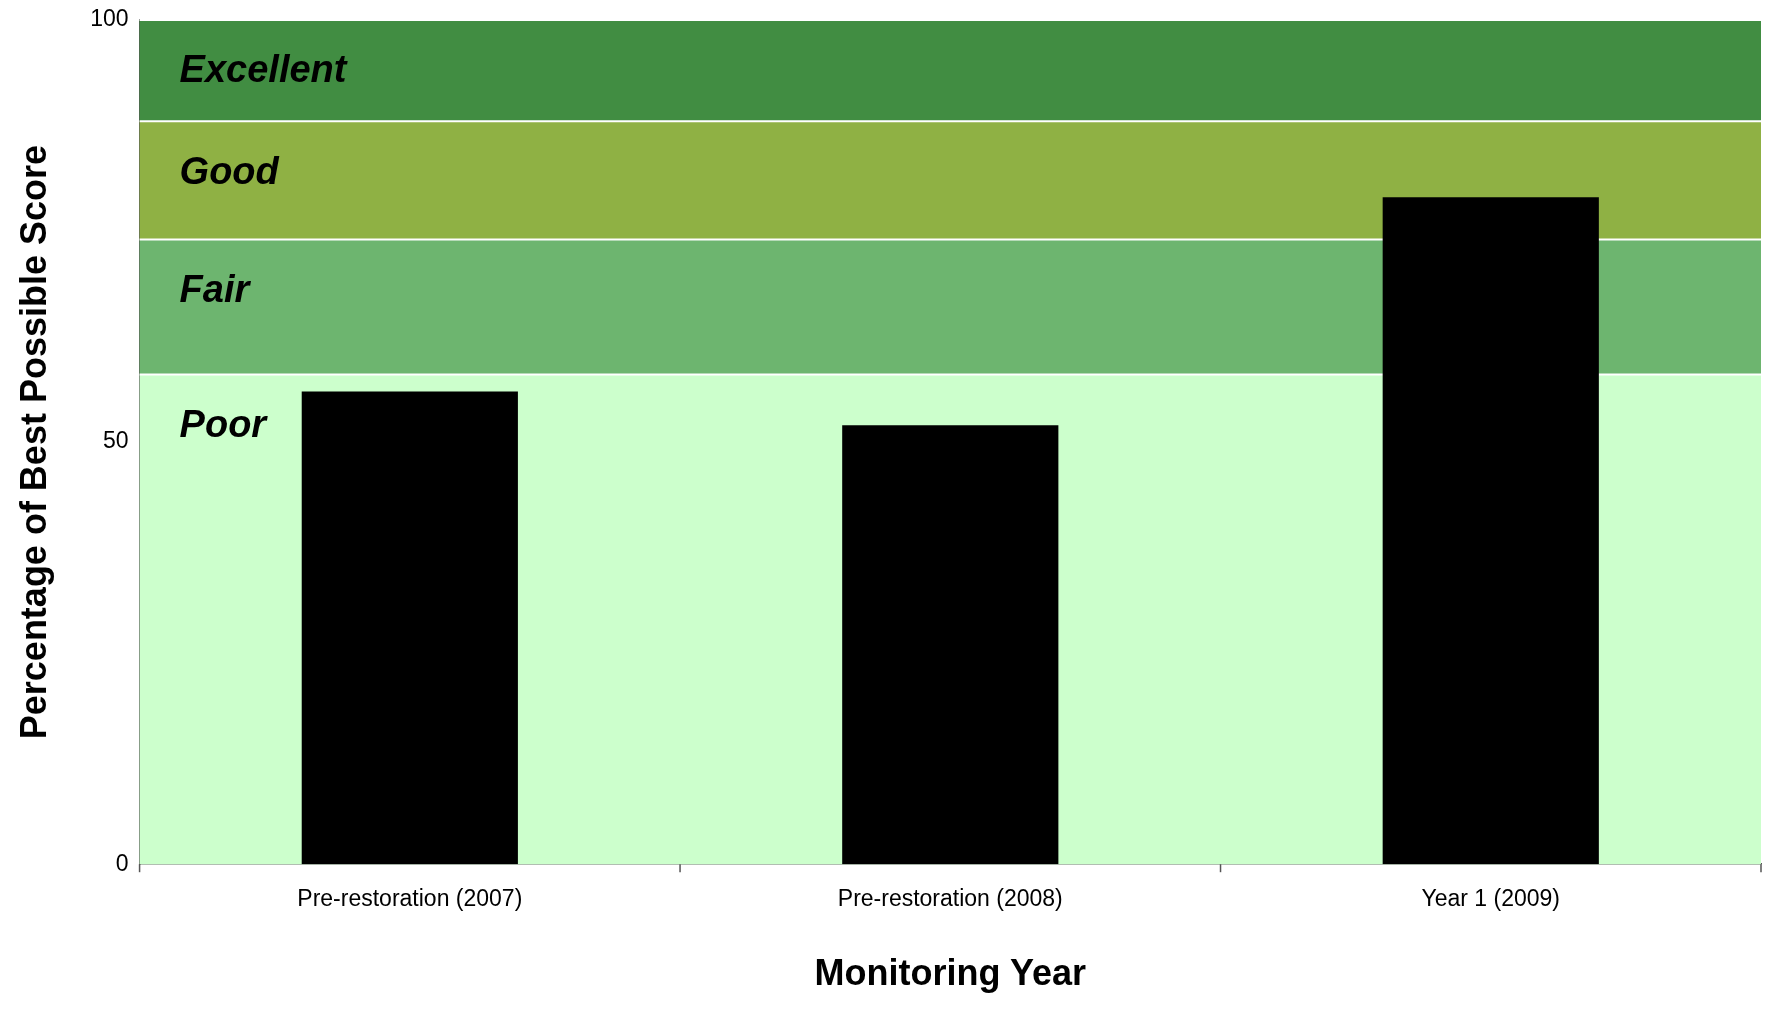 The image size is (1765, 1011). Describe the element at coordinates (410, 898) in the screenshot. I see `x-tick-label: Pre-restoration (2007)` at that location.